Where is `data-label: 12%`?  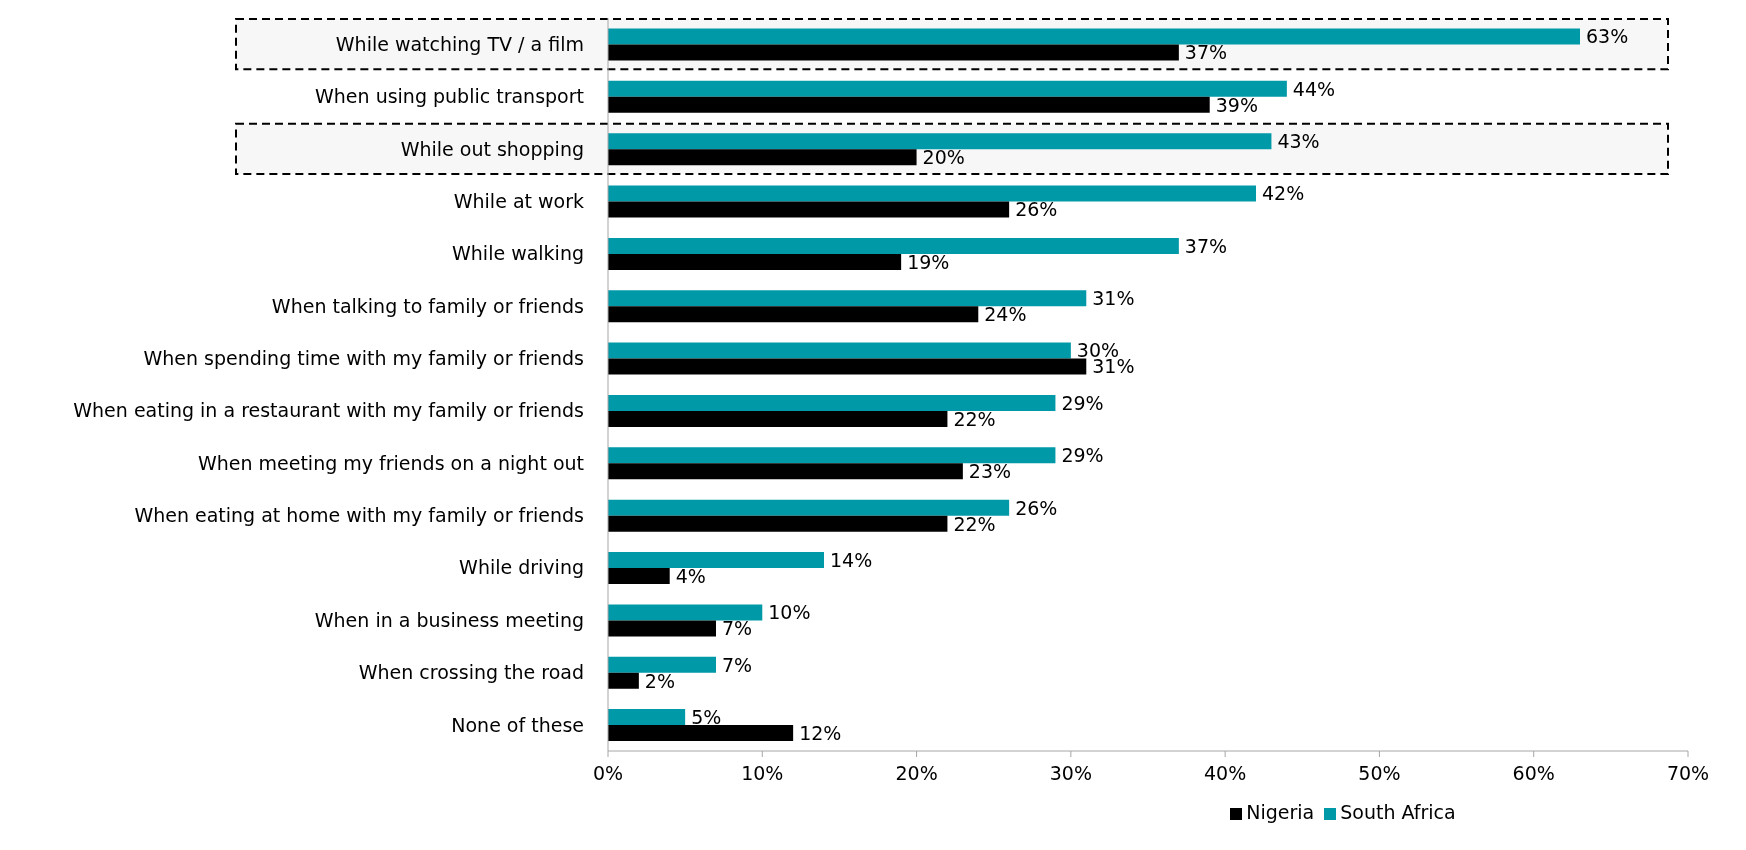
data-label: 12% is located at coordinates (820, 732).